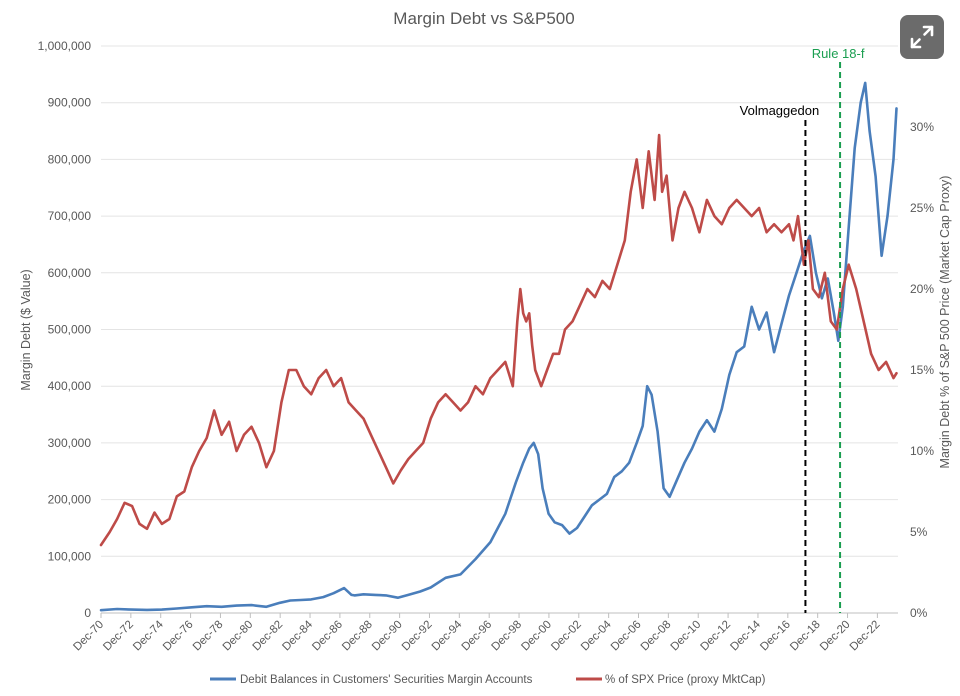 The width and height of the screenshot is (960, 696). I want to click on x-tick-label: Dec-96, so click(477, 636).